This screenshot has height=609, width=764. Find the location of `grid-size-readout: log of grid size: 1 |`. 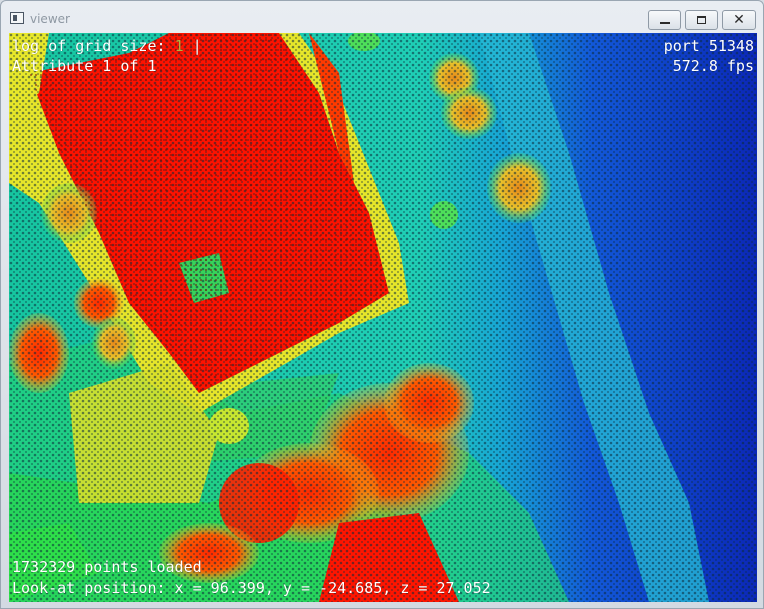

grid-size-readout: log of grid size: 1 | is located at coordinates (107, 46).